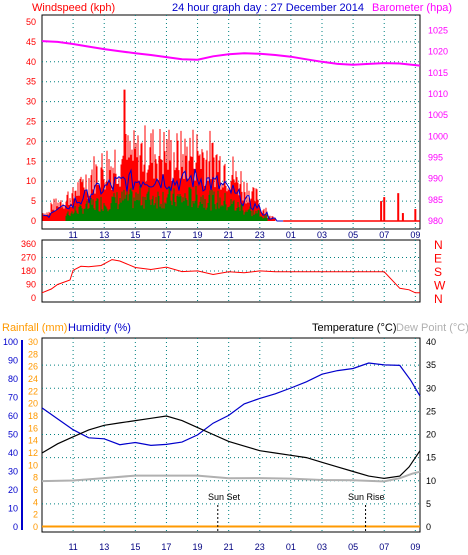  Describe the element at coordinates (13, 379) in the screenshot. I see `humidity-tick-label: 80` at that location.